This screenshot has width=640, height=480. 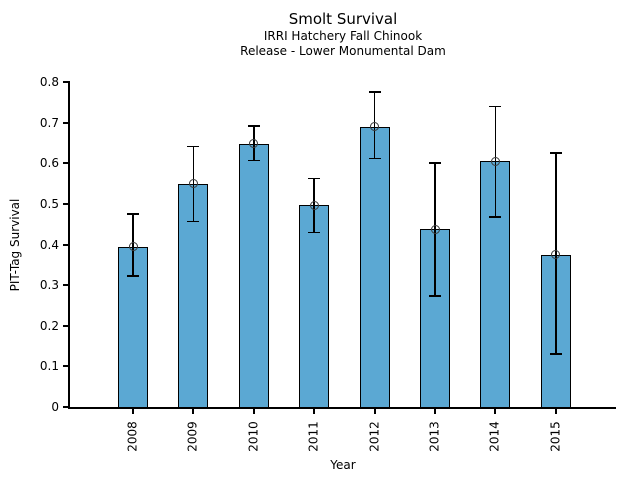 I want to click on y-axis-label: PIT-Tag Survival, so click(x=15, y=245).